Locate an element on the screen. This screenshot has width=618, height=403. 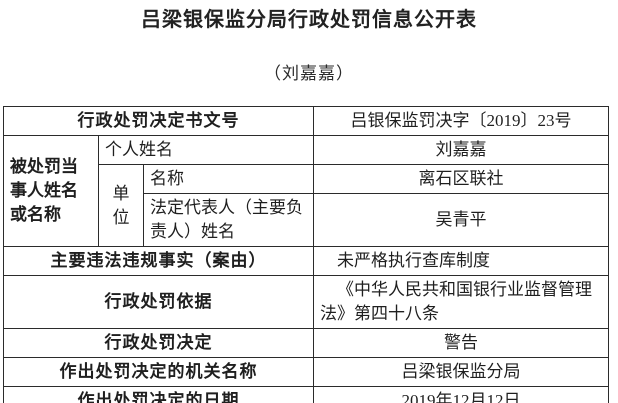
row-violation: 主要违法违规事实（案由） 未严格执行查库制度 is located at coordinates (306, 261).